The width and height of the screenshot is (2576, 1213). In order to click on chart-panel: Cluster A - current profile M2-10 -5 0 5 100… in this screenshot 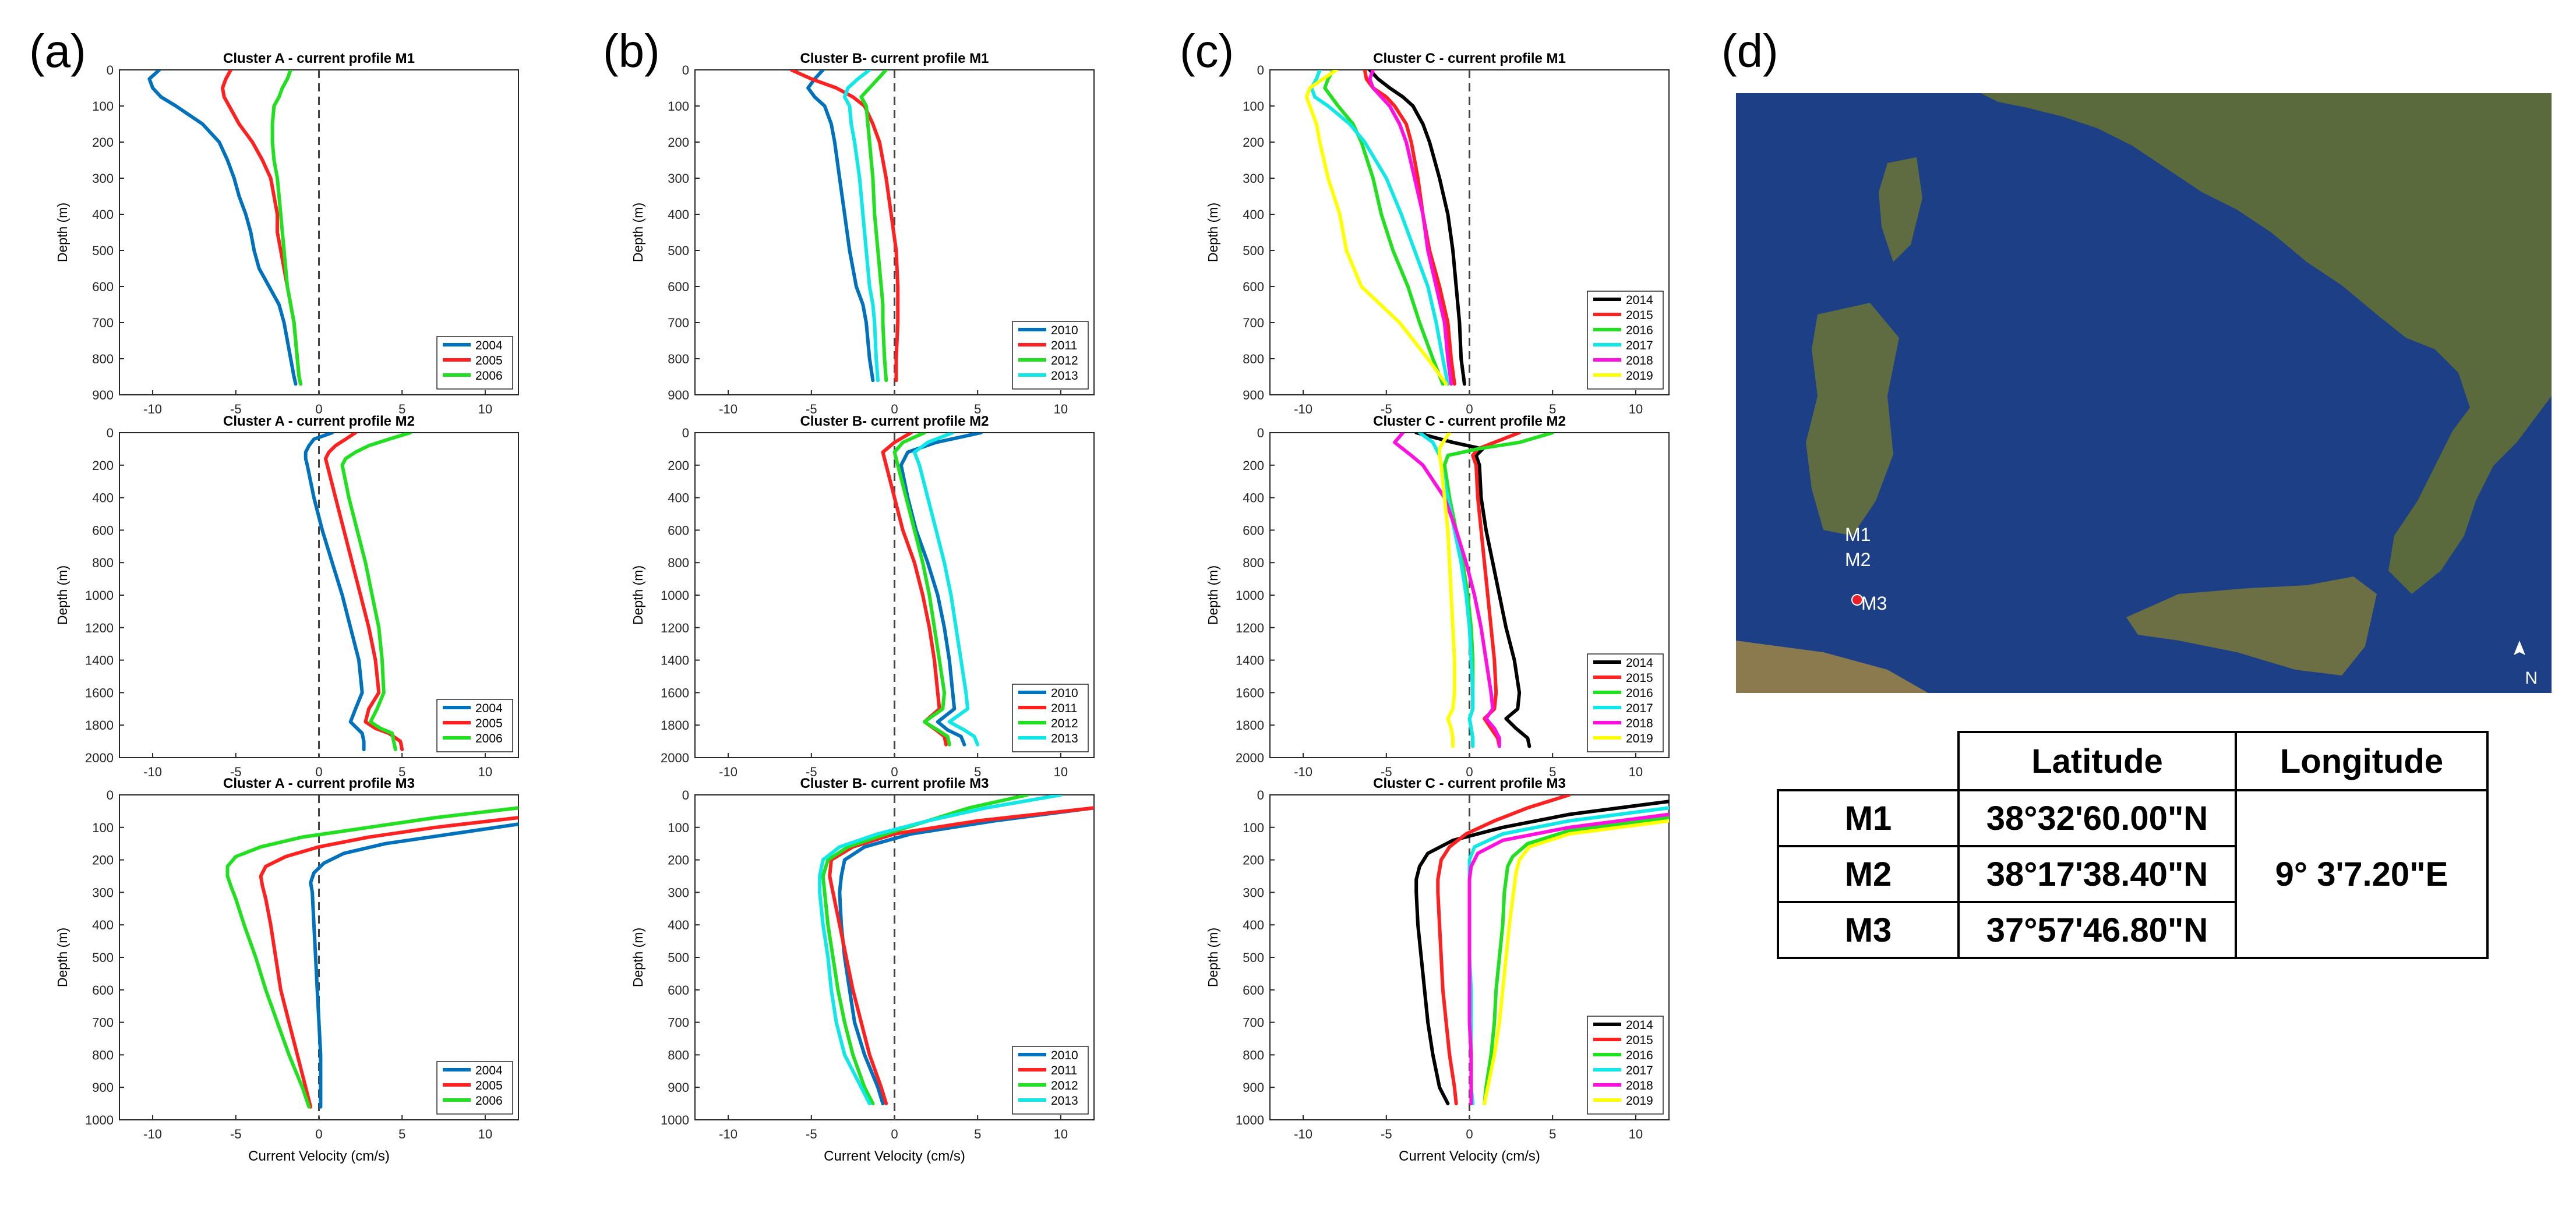, I will do `click(287, 596)`.